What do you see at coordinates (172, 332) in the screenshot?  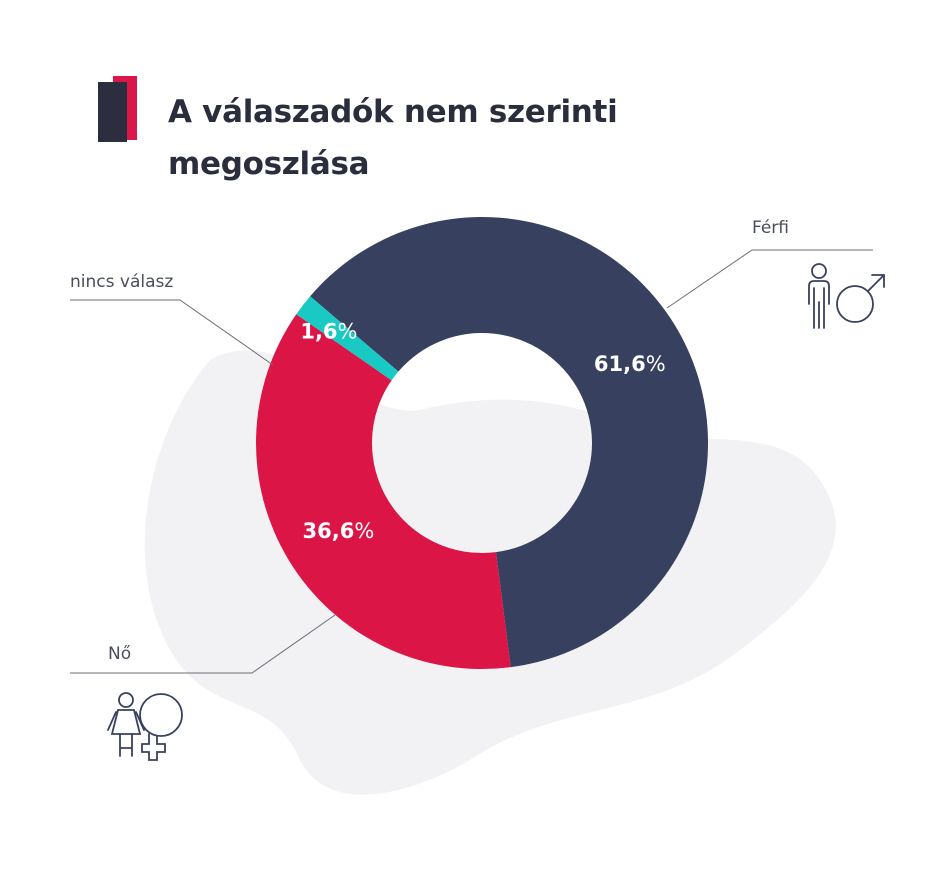 I see `leader-nincs-valasz` at bounding box center [172, 332].